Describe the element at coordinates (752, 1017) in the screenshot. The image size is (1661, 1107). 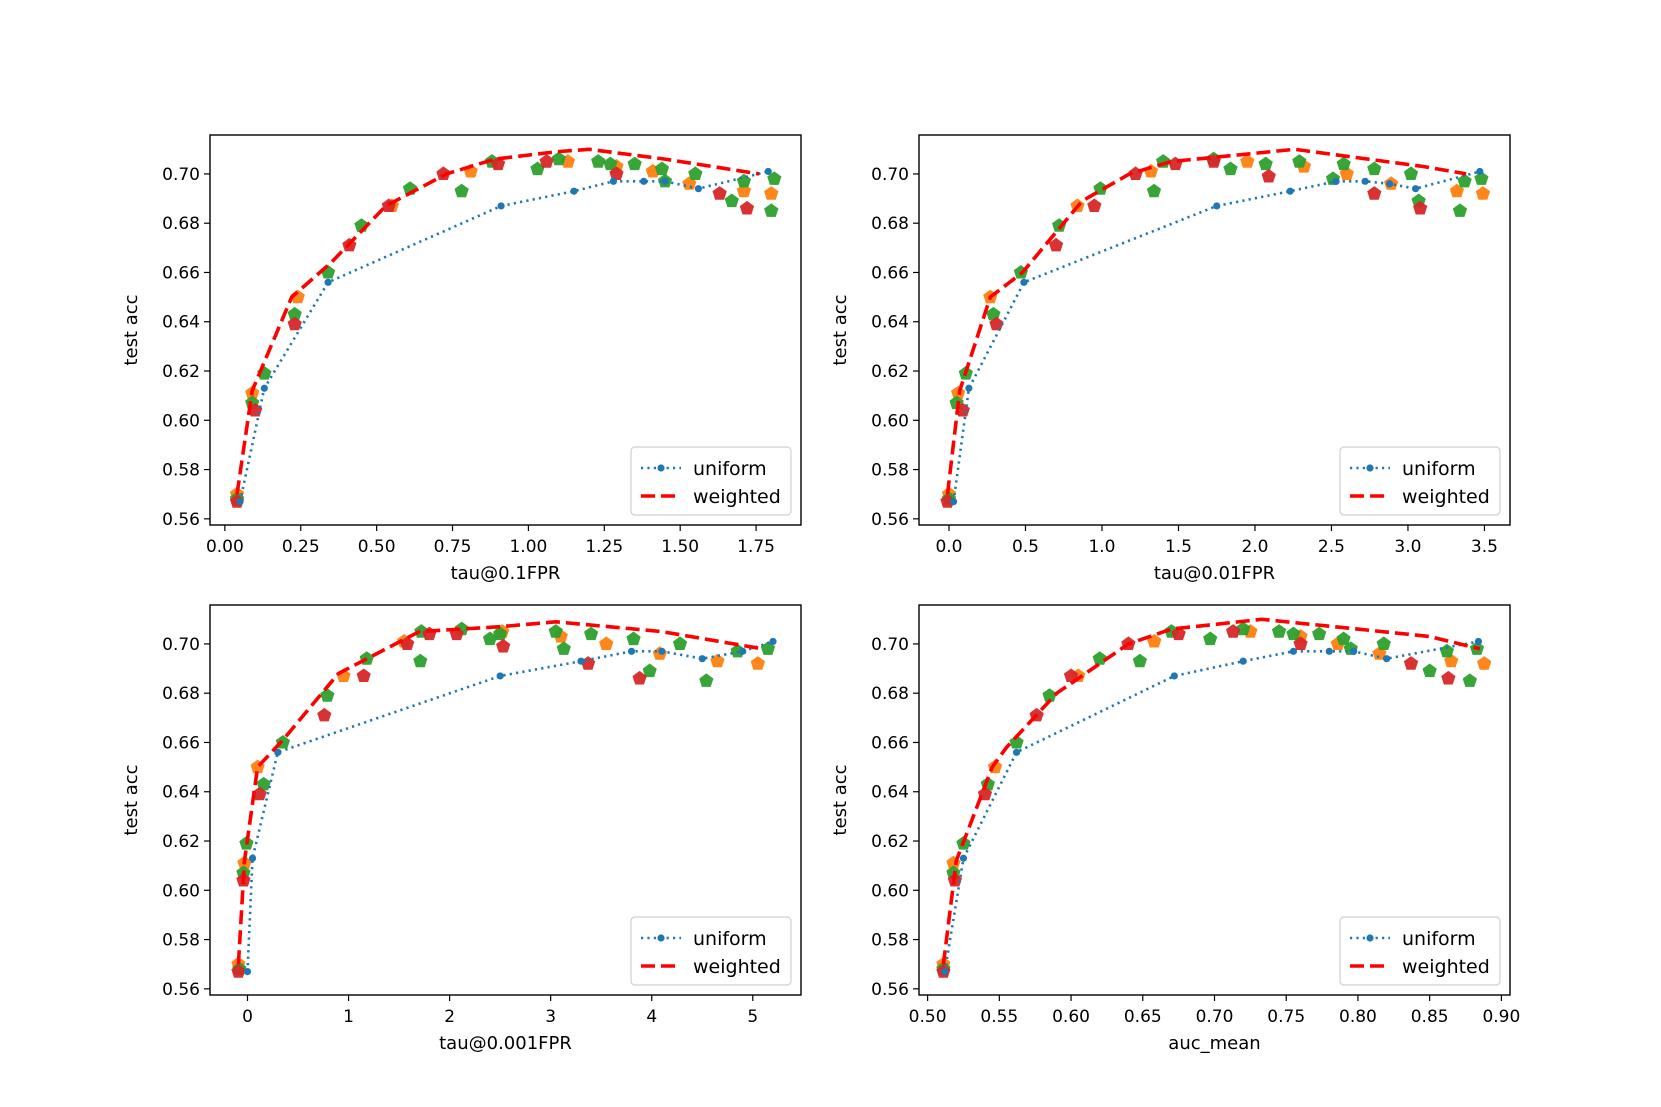
I see `x-tick-label: 5` at that location.